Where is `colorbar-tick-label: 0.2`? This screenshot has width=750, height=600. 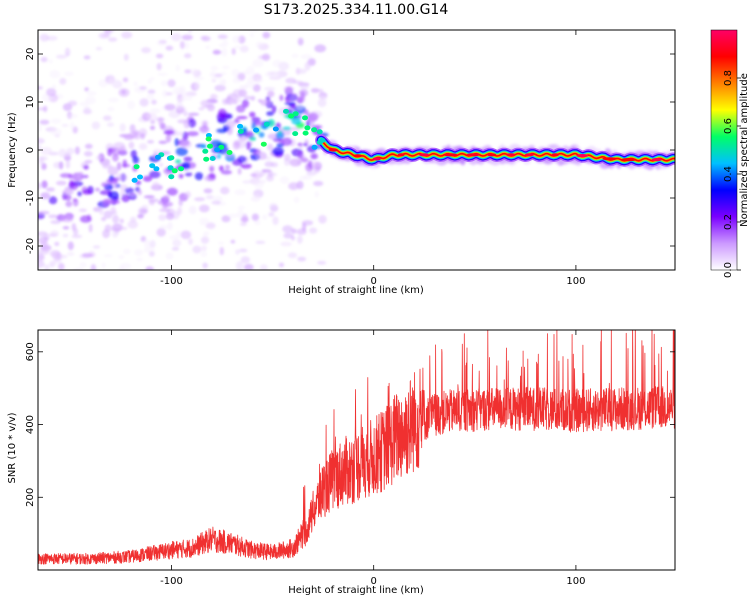
colorbar-tick-label: 0.2 is located at coordinates (728, 222).